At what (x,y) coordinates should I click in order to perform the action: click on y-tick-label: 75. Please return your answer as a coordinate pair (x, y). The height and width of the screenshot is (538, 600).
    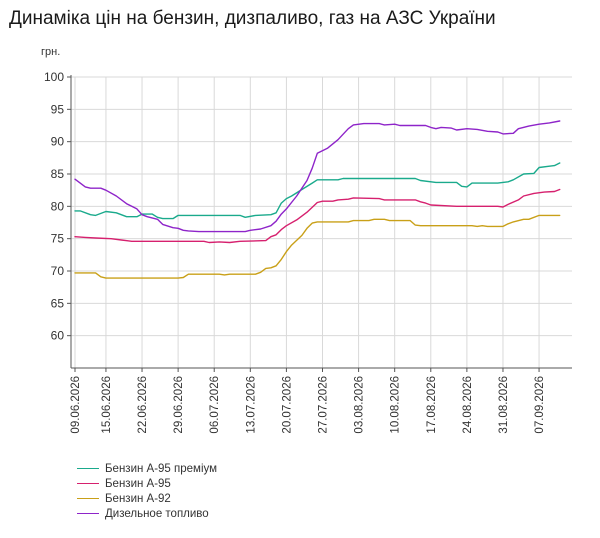
    Looking at the image, I should click on (58, 239).